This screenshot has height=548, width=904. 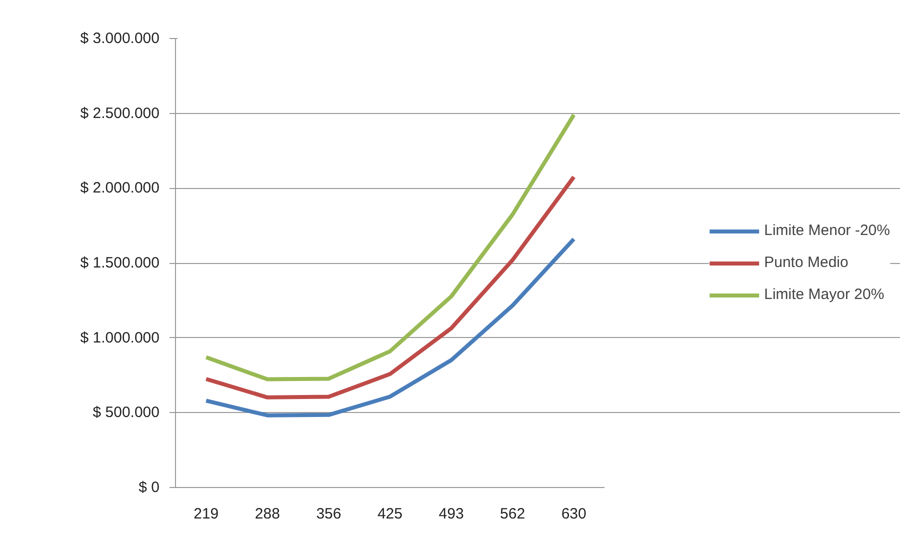 I want to click on line-series, so click(x=390, y=327).